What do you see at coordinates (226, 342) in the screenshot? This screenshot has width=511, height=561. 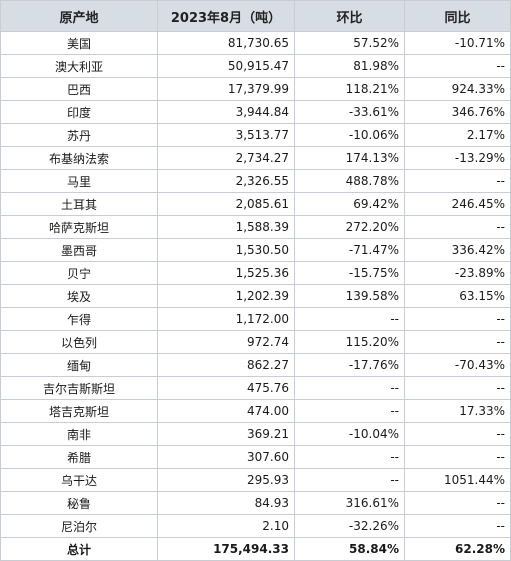 I see `cell-amount: 972.74` at bounding box center [226, 342].